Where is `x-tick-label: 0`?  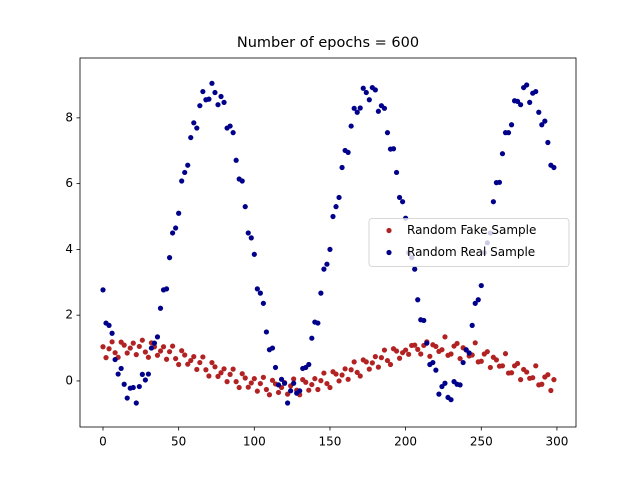 x-tick-label: 0 is located at coordinates (103, 442).